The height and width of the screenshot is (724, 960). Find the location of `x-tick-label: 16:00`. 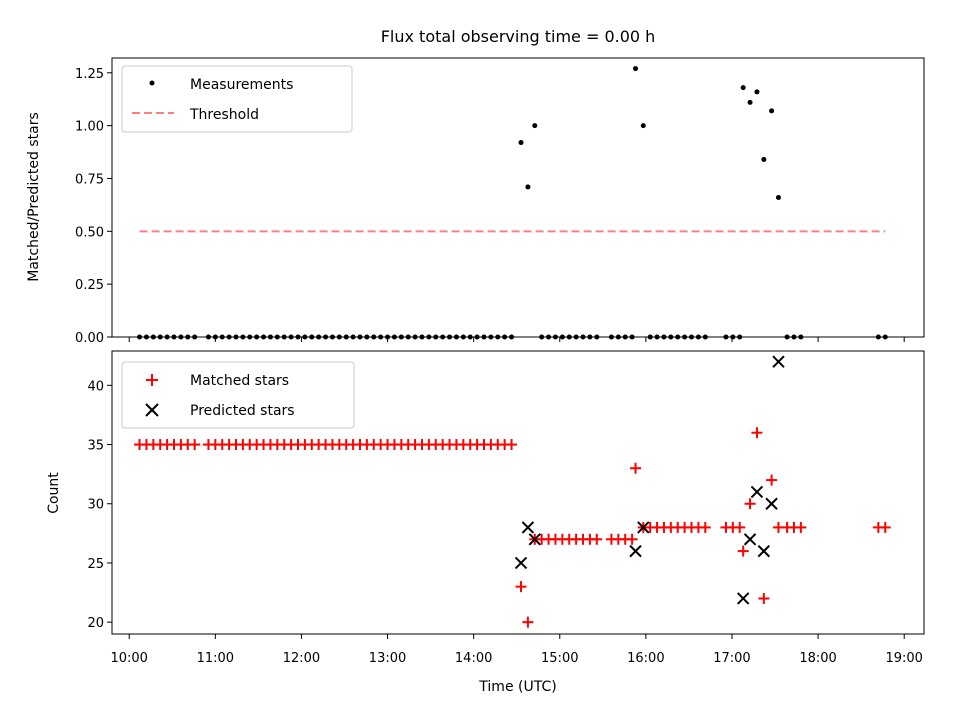

x-tick-label: 16:00 is located at coordinates (645, 658).